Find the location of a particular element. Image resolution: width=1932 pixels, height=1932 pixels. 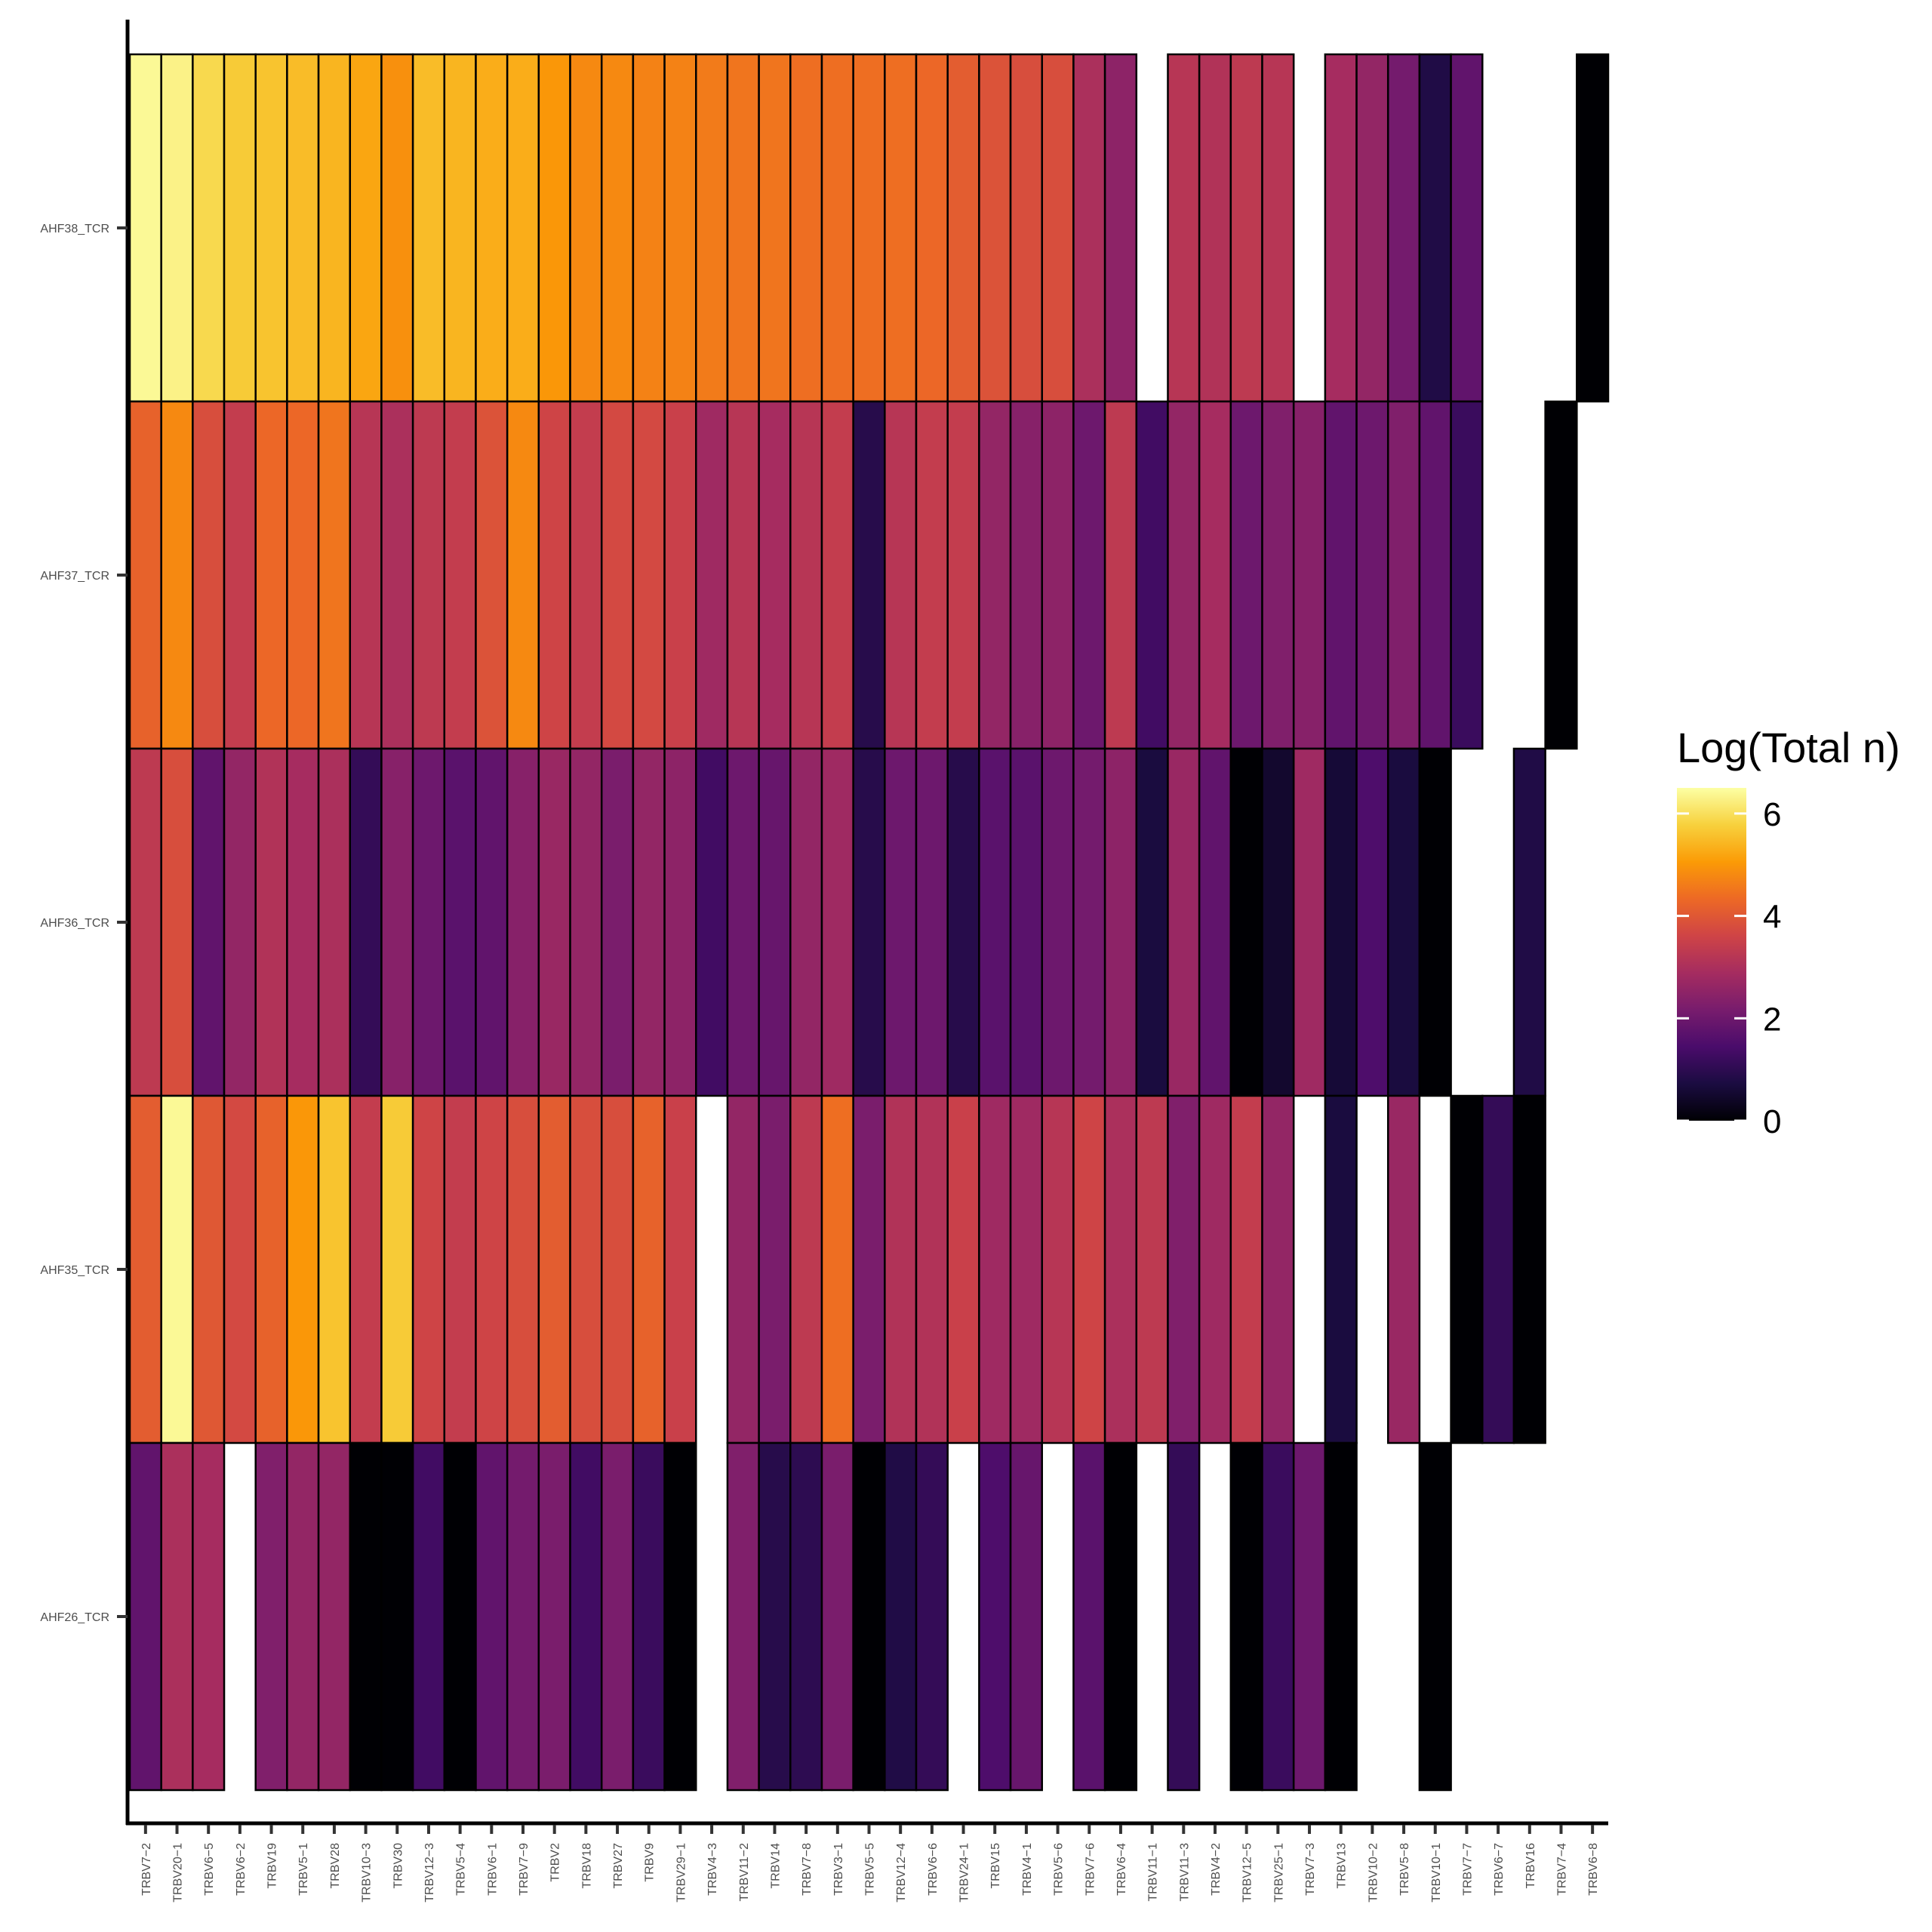

x-tick-label: TRBV12−3 is located at coordinates (429, 1873).